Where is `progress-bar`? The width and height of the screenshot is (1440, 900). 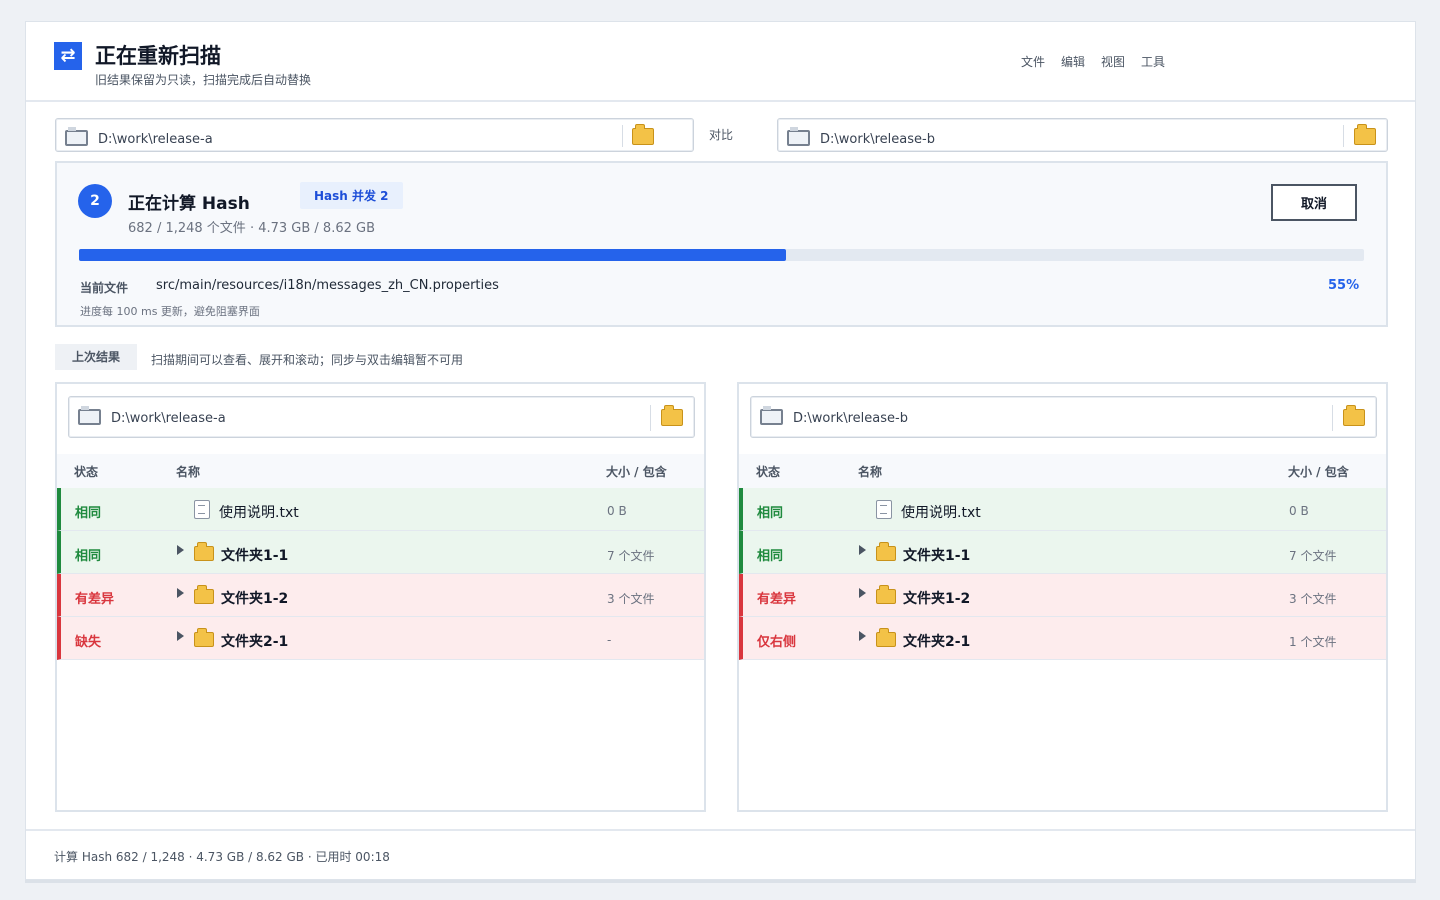 progress-bar is located at coordinates (721, 255).